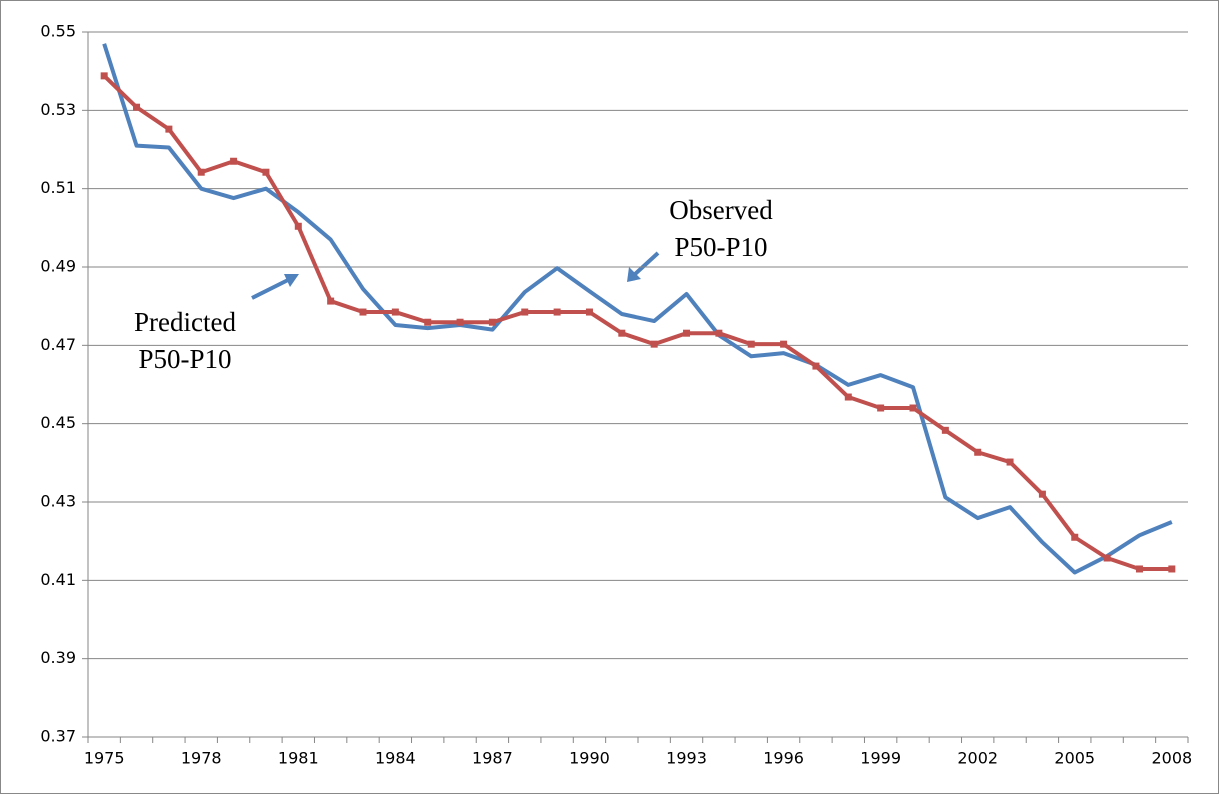  I want to click on y-tick-label: 0.47, so click(58, 344).